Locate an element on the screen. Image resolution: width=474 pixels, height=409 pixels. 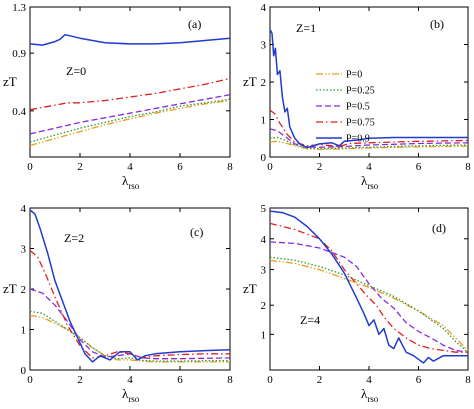
panel-c-ytick-label-0: 0 is located at coordinates (24, 371).